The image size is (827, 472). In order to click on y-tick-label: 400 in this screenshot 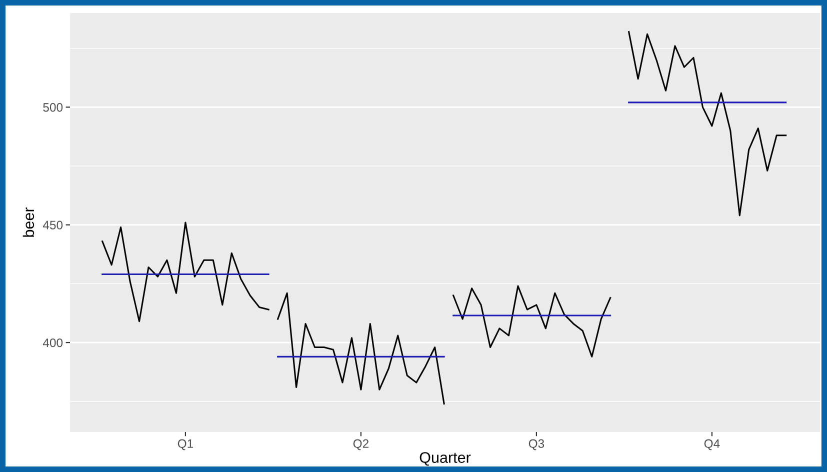, I will do `click(52, 343)`.